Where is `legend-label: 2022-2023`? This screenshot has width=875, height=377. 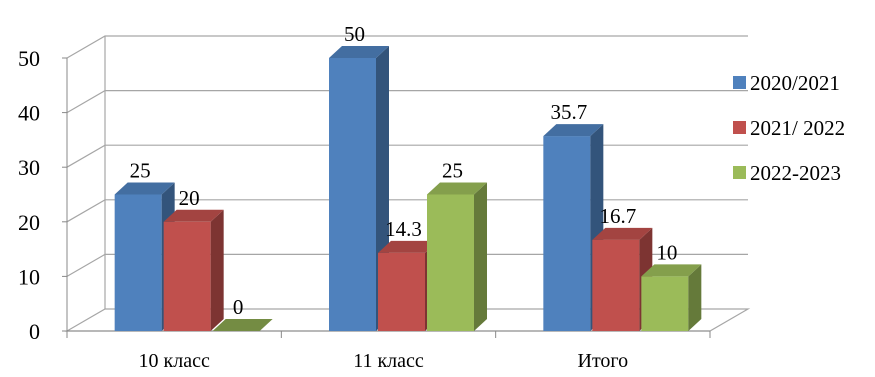 legend-label: 2022-2023 is located at coordinates (795, 173).